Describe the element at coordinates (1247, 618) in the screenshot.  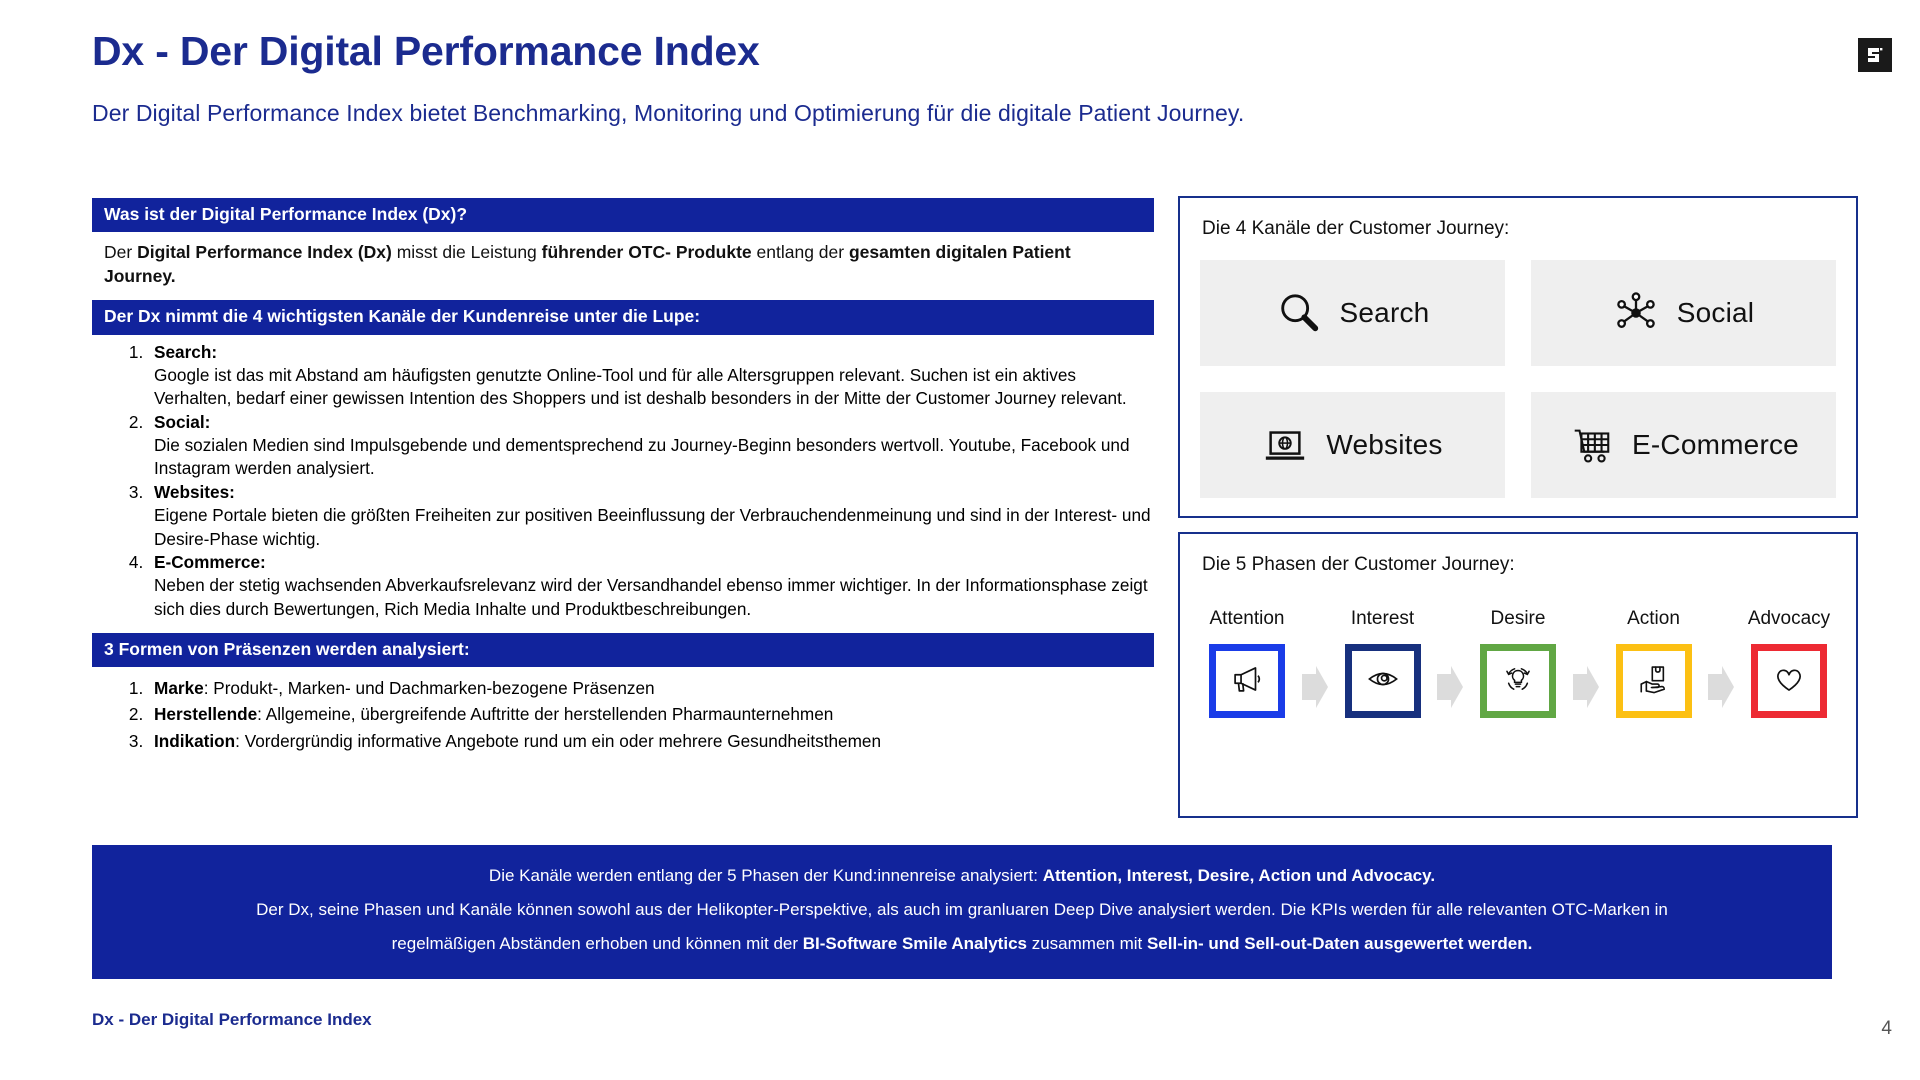
I see `phase-label: Attention` at that location.